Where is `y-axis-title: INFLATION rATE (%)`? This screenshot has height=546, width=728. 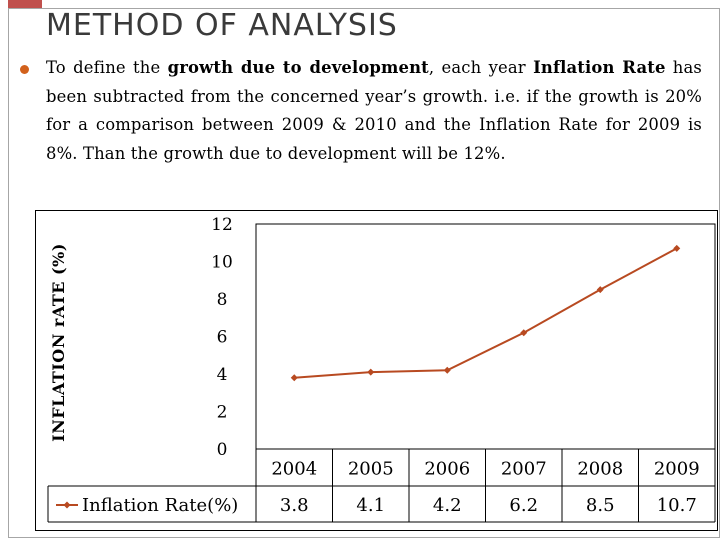
y-axis-title: INFLATION rATE (%) is located at coordinates (58, 342).